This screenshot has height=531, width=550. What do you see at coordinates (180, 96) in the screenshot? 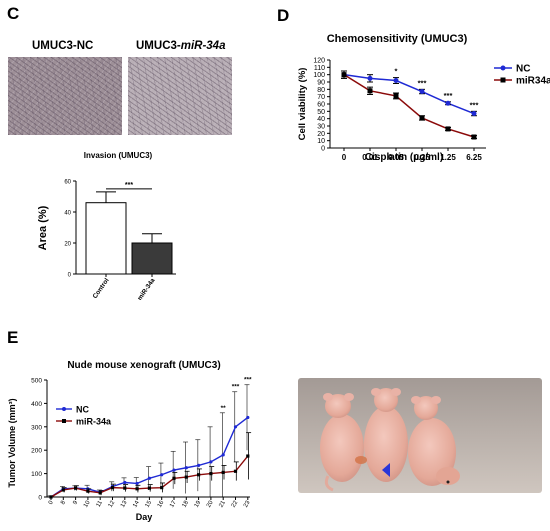
I see `microscopy-image-mir34a` at bounding box center [180, 96].